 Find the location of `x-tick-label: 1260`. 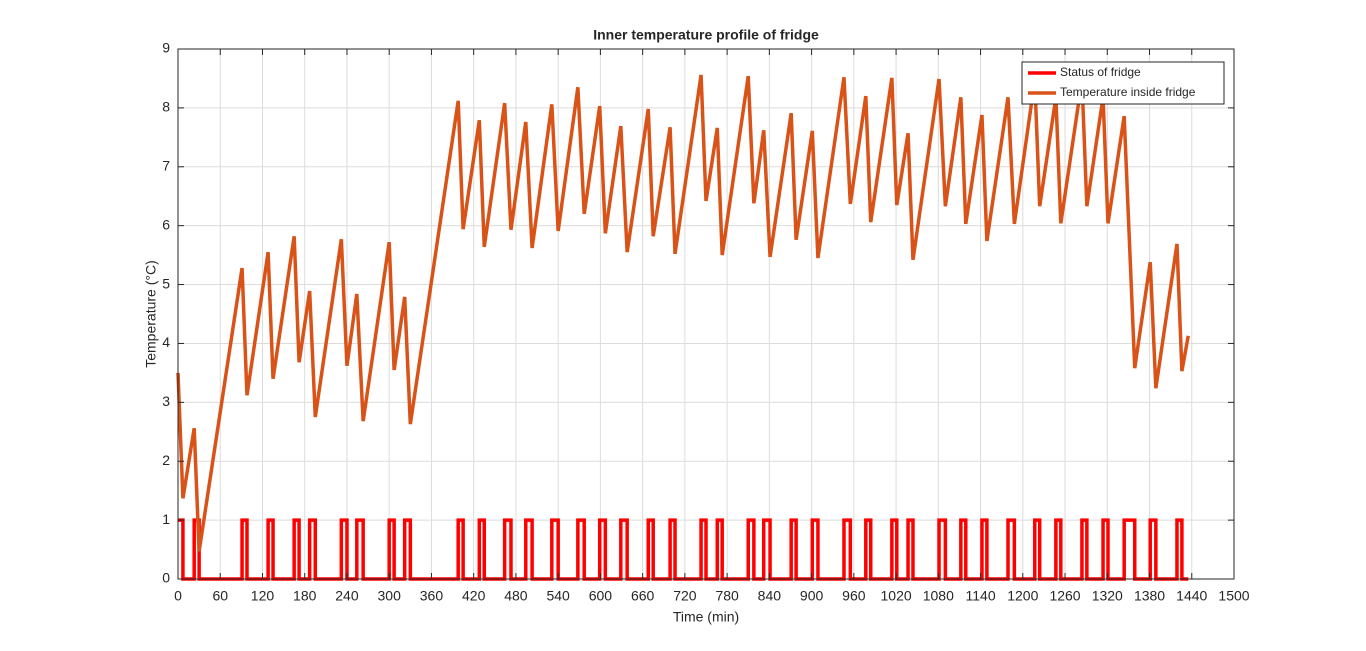

x-tick-label: 1260 is located at coordinates (1064, 596).